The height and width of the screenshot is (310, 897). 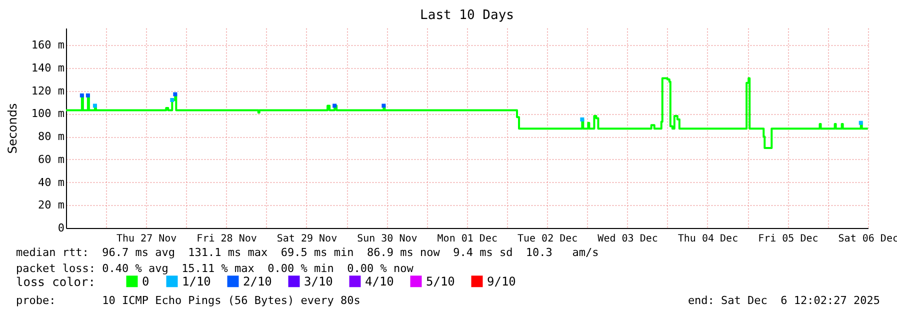 What do you see at coordinates (379, 281) in the screenshot?
I see `legend-label: 4/10` at bounding box center [379, 281].